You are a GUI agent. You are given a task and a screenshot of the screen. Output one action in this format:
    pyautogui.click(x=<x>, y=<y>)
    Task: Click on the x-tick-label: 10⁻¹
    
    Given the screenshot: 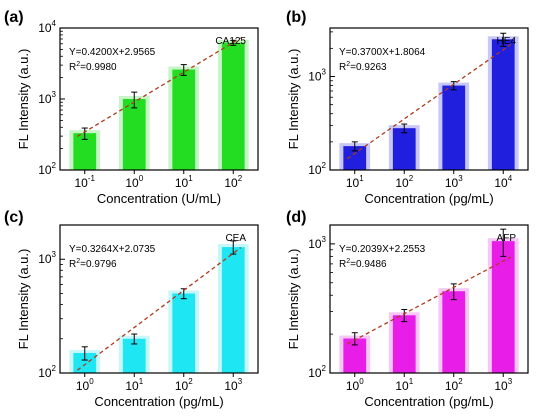 What is the action you would take?
    pyautogui.click(x=85, y=182)
    